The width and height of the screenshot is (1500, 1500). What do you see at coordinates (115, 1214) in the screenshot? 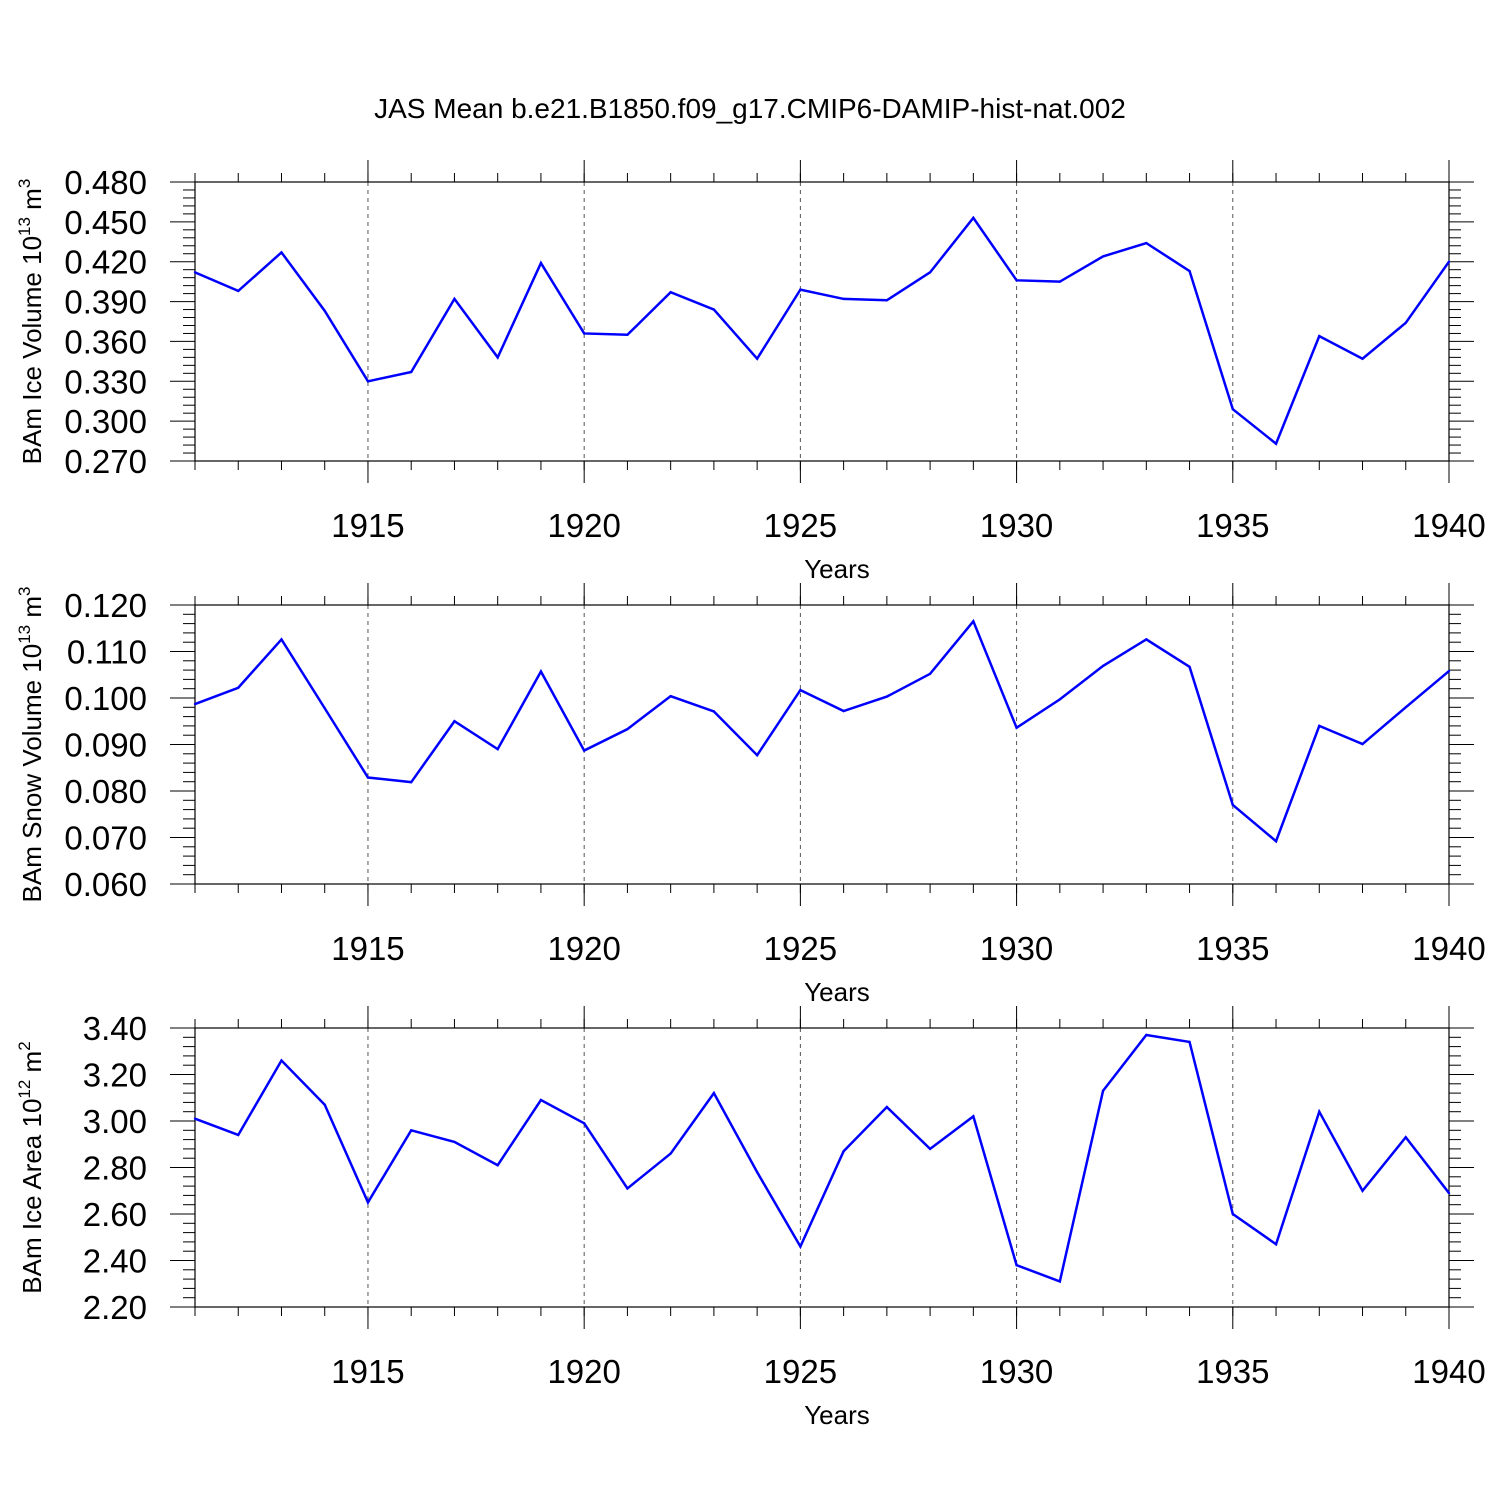
I see `y-tick-label: 2.60` at bounding box center [115, 1214].